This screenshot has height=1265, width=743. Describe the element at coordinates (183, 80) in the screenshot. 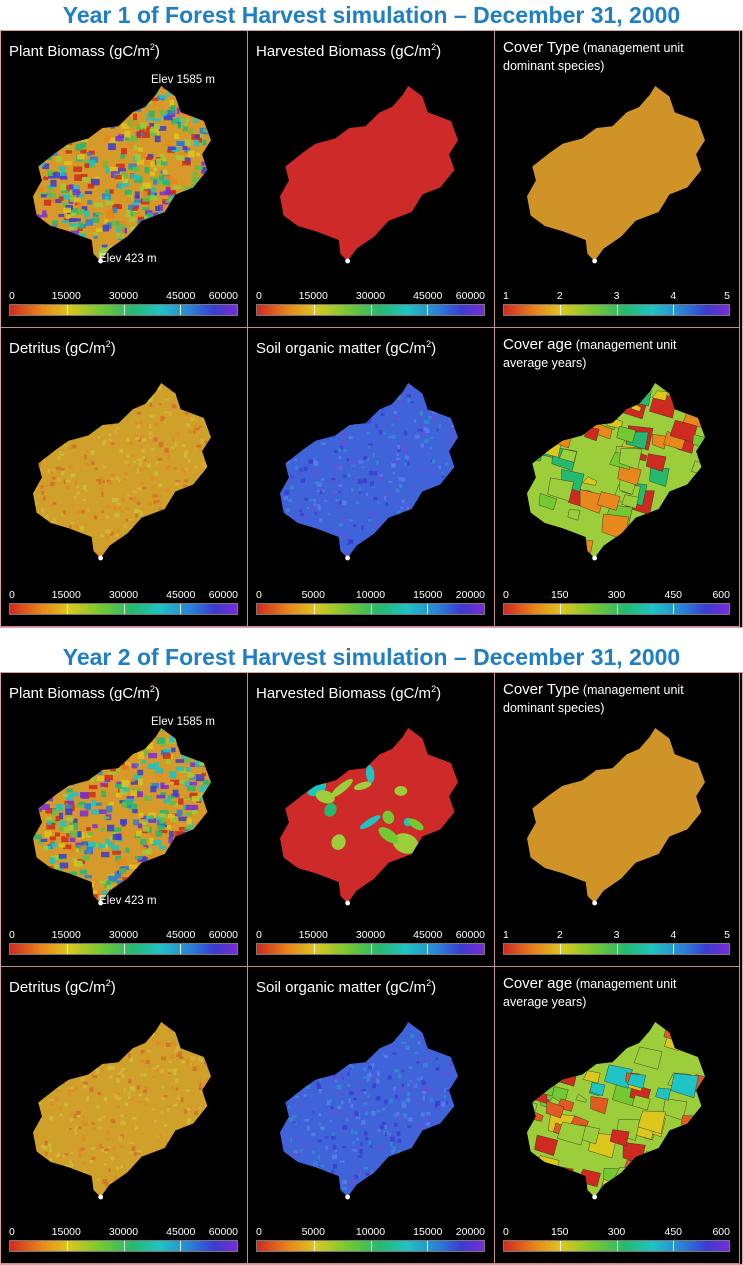

I see `elevation-high-label: Elev 1585 m` at that location.